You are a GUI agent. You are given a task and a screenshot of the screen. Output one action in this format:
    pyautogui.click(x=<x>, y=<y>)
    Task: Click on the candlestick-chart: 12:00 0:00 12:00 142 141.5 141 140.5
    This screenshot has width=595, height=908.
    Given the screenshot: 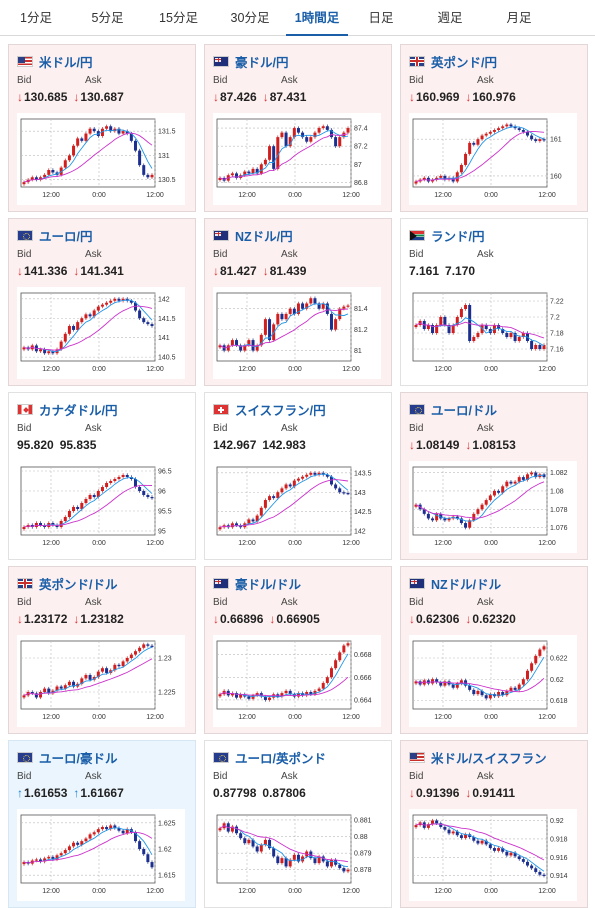 What is the action you would take?
    pyautogui.click(x=101, y=333)
    